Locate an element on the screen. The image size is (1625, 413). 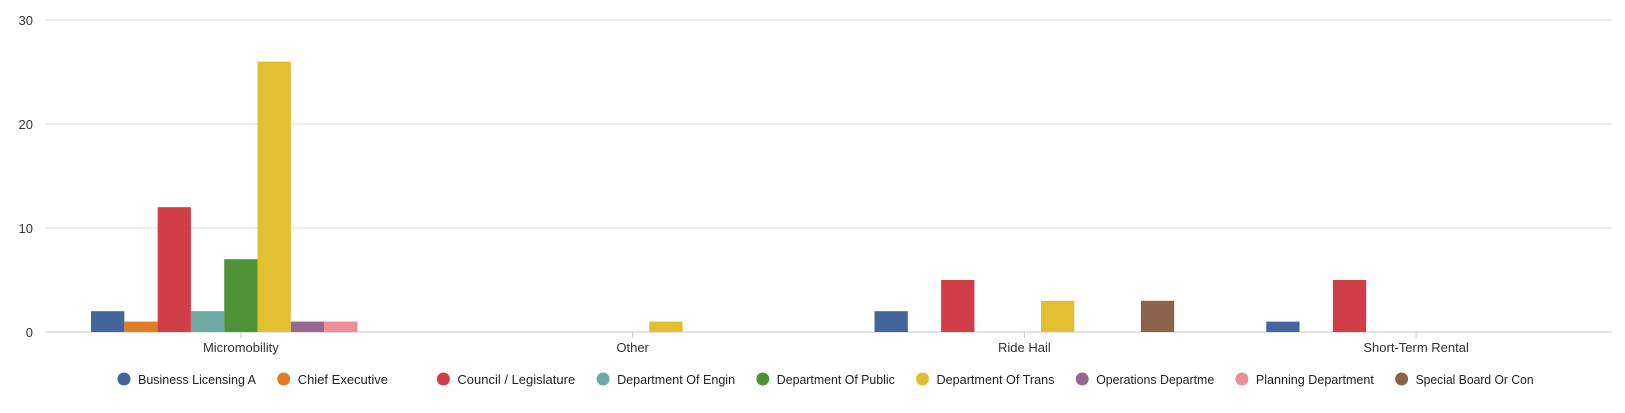
y-tick-label: 20 is located at coordinates (26, 124).